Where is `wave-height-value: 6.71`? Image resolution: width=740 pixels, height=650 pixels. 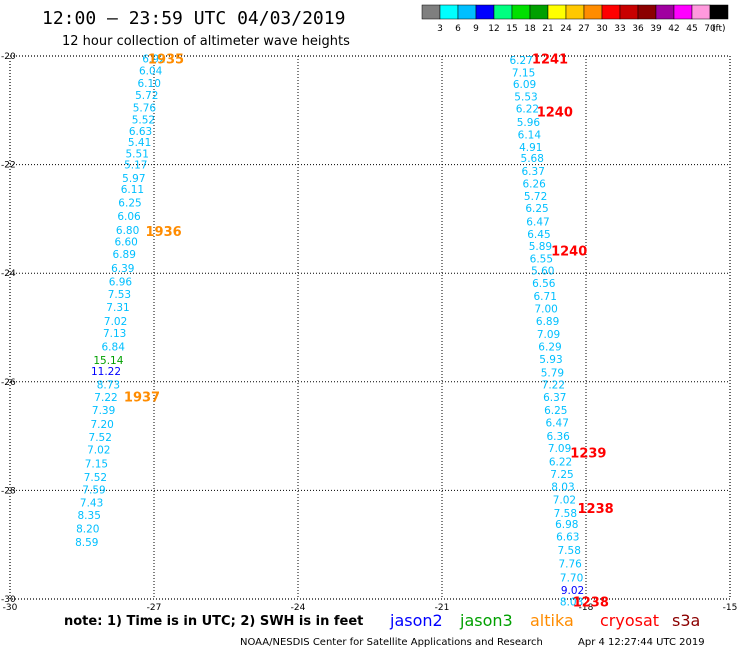 wave-height-value: 6.71 is located at coordinates (545, 297).